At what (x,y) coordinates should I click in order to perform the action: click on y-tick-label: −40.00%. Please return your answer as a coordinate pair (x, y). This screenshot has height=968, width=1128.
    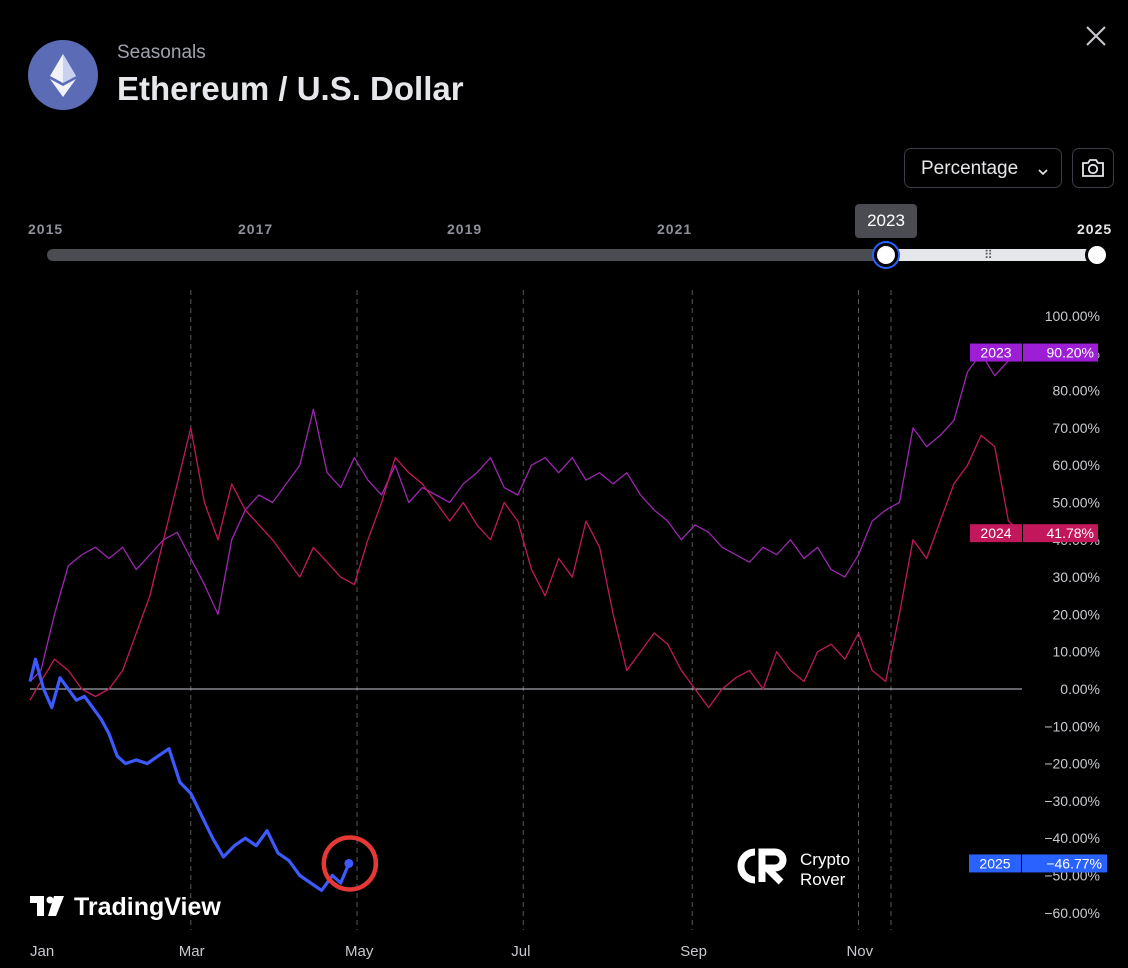
    Looking at the image, I should click on (1072, 838).